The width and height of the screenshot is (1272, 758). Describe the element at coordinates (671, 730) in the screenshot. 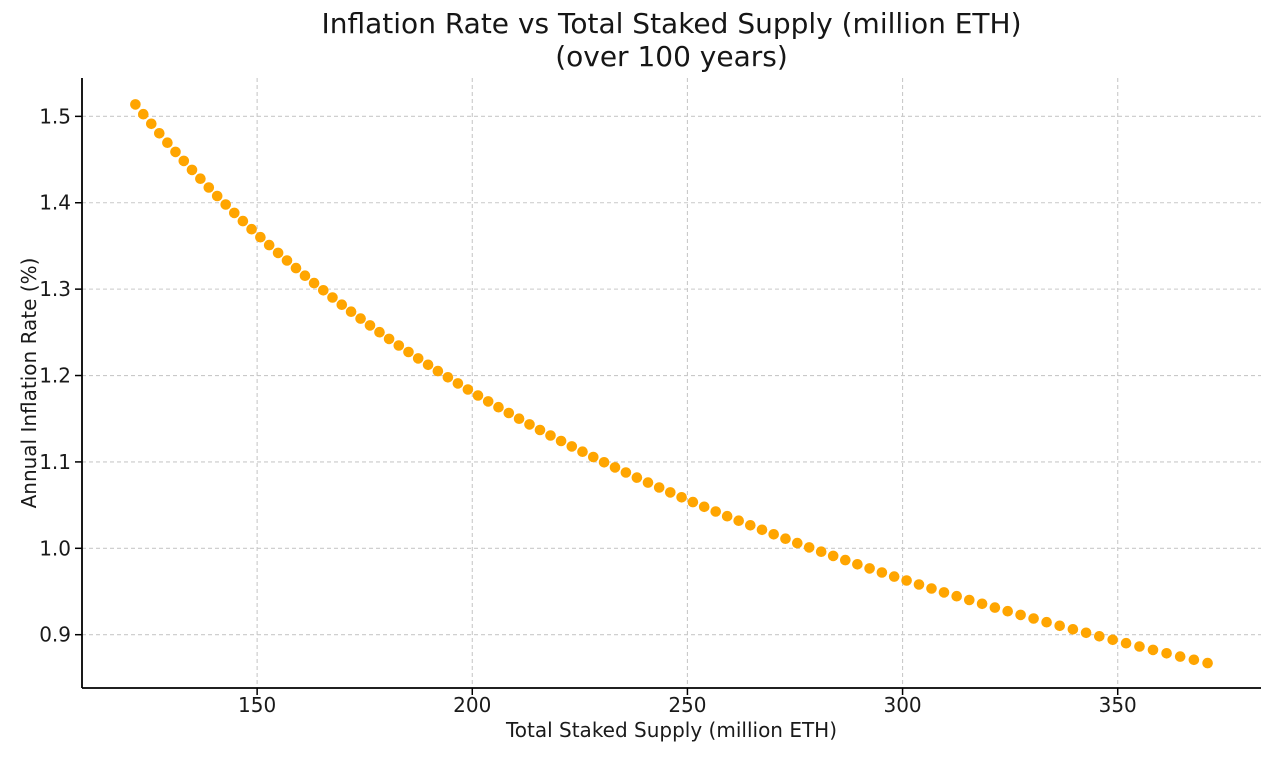

I see `x-axis-label: Total Staked Supply (million ETH)` at that location.